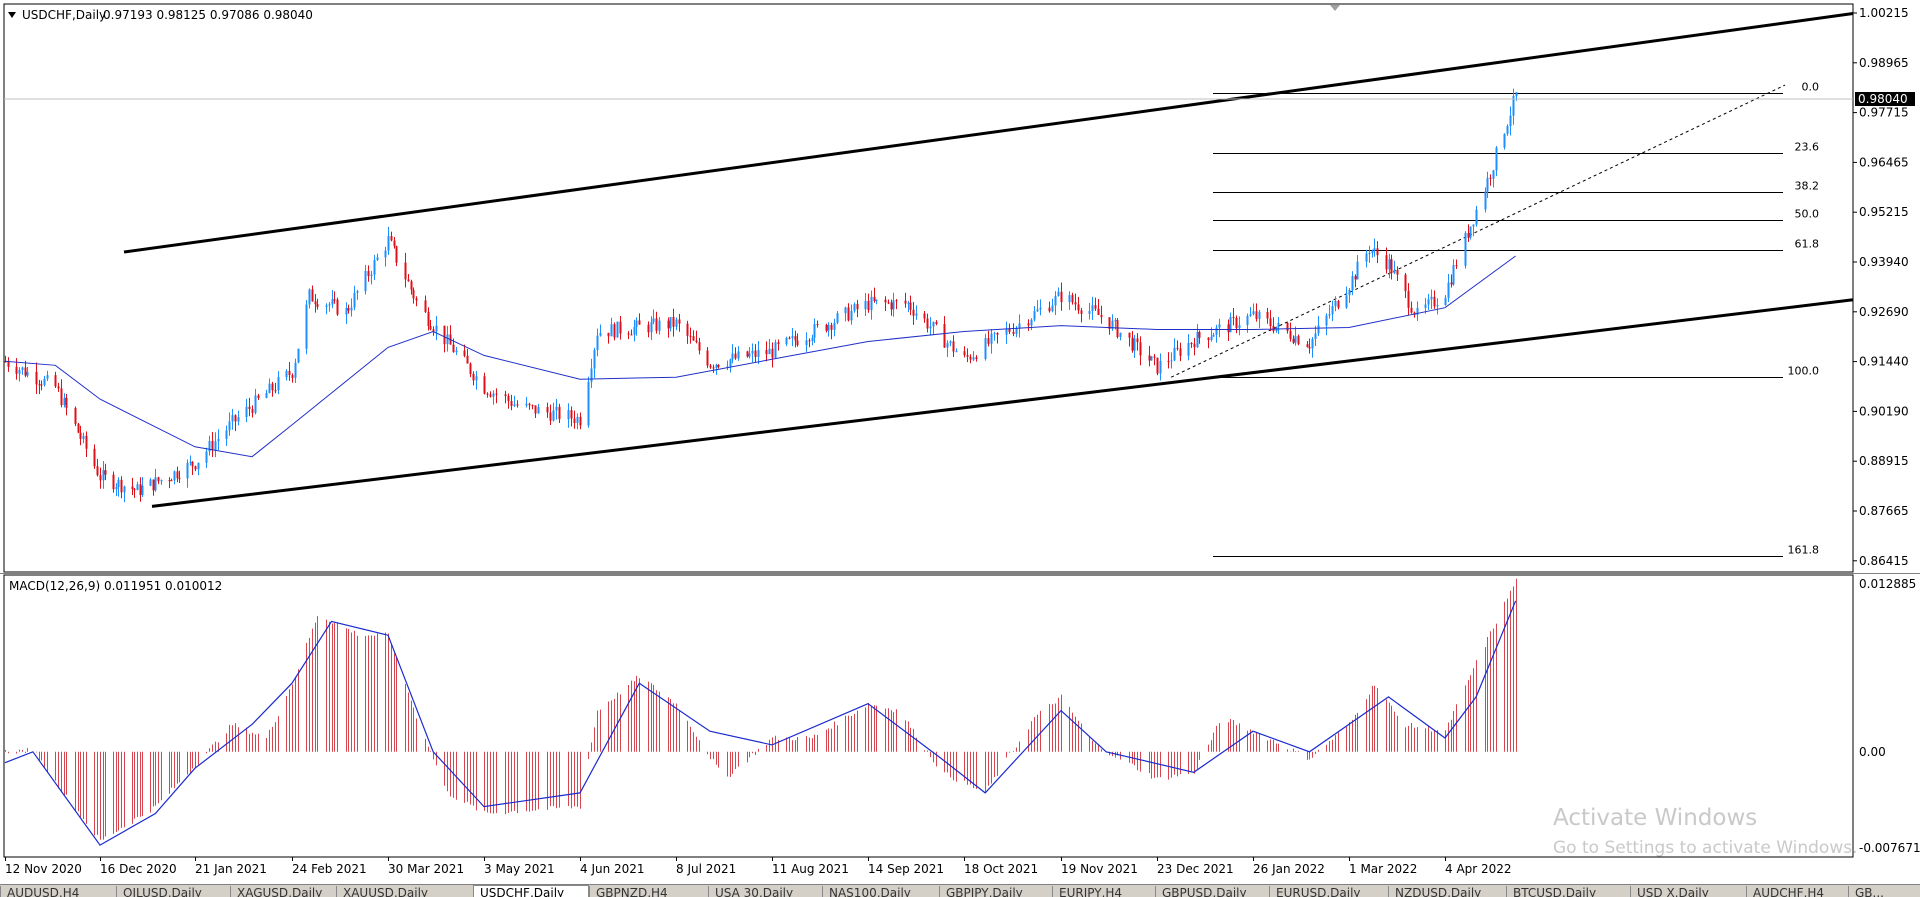 This screenshot has height=897, width=1920. I want to click on chart-tab: BTCUSD,Daily, so click(1567, 891).